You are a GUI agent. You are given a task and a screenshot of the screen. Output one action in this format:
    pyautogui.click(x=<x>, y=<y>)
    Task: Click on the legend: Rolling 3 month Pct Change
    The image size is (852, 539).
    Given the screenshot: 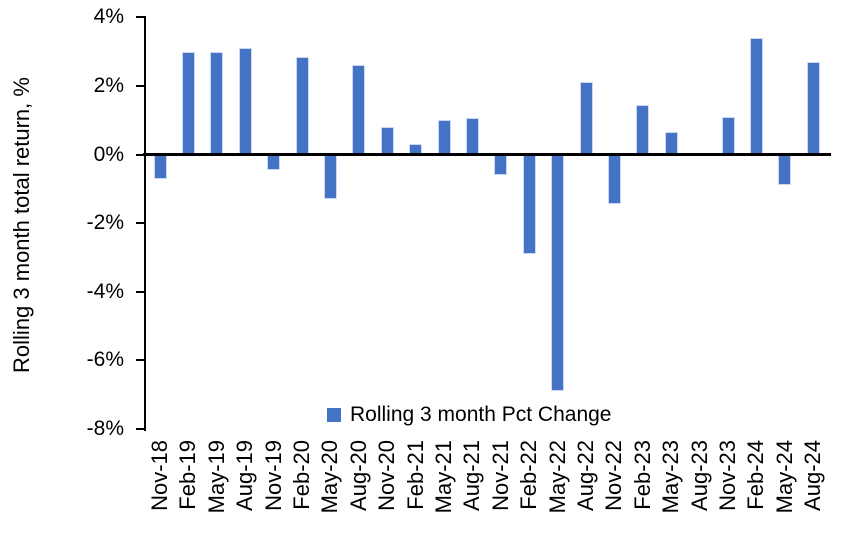 What is the action you would take?
    pyautogui.click(x=469, y=415)
    